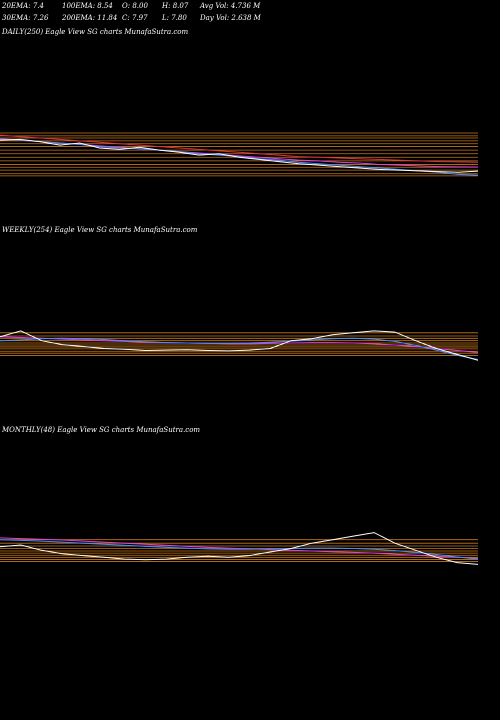  What do you see at coordinates (230, 6) in the screenshot?
I see `header-text: Avg Vol: 4.736 M` at bounding box center [230, 6].